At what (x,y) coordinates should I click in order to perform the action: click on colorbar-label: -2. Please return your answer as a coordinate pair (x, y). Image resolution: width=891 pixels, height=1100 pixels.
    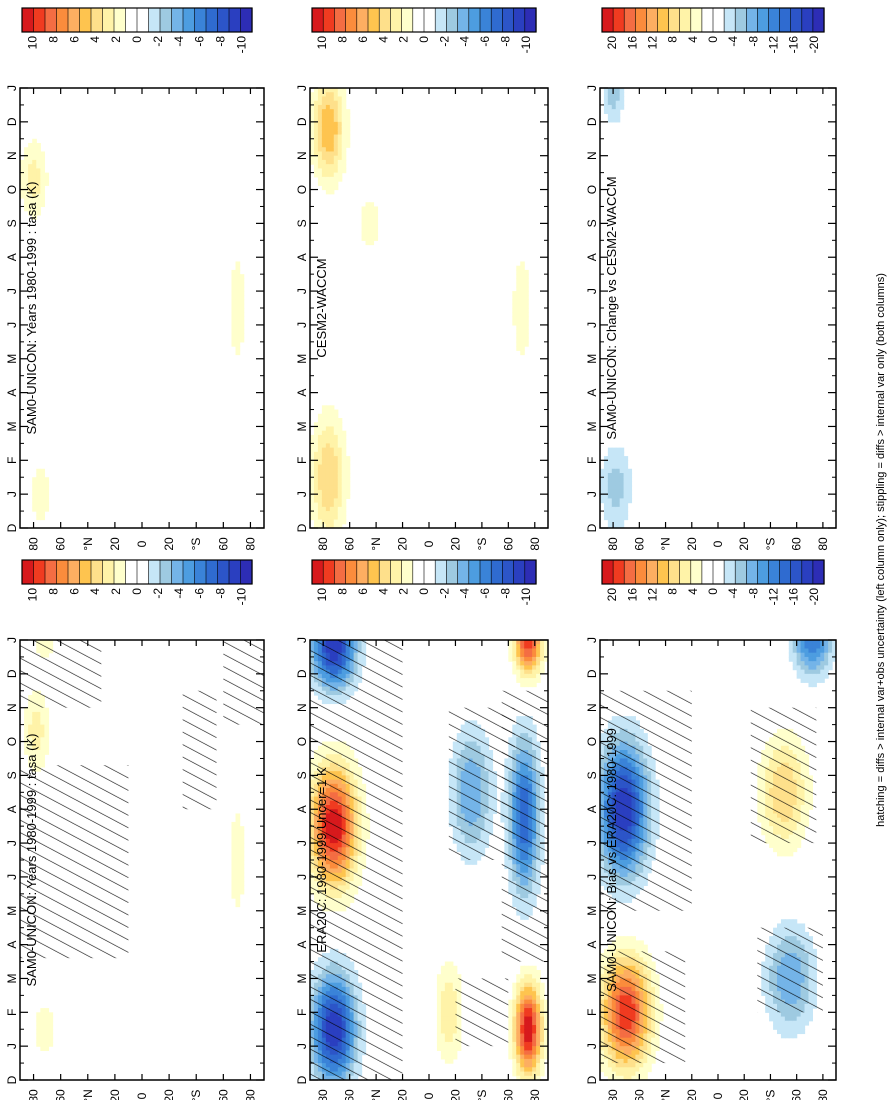
    Looking at the image, I should click on (158, 593).